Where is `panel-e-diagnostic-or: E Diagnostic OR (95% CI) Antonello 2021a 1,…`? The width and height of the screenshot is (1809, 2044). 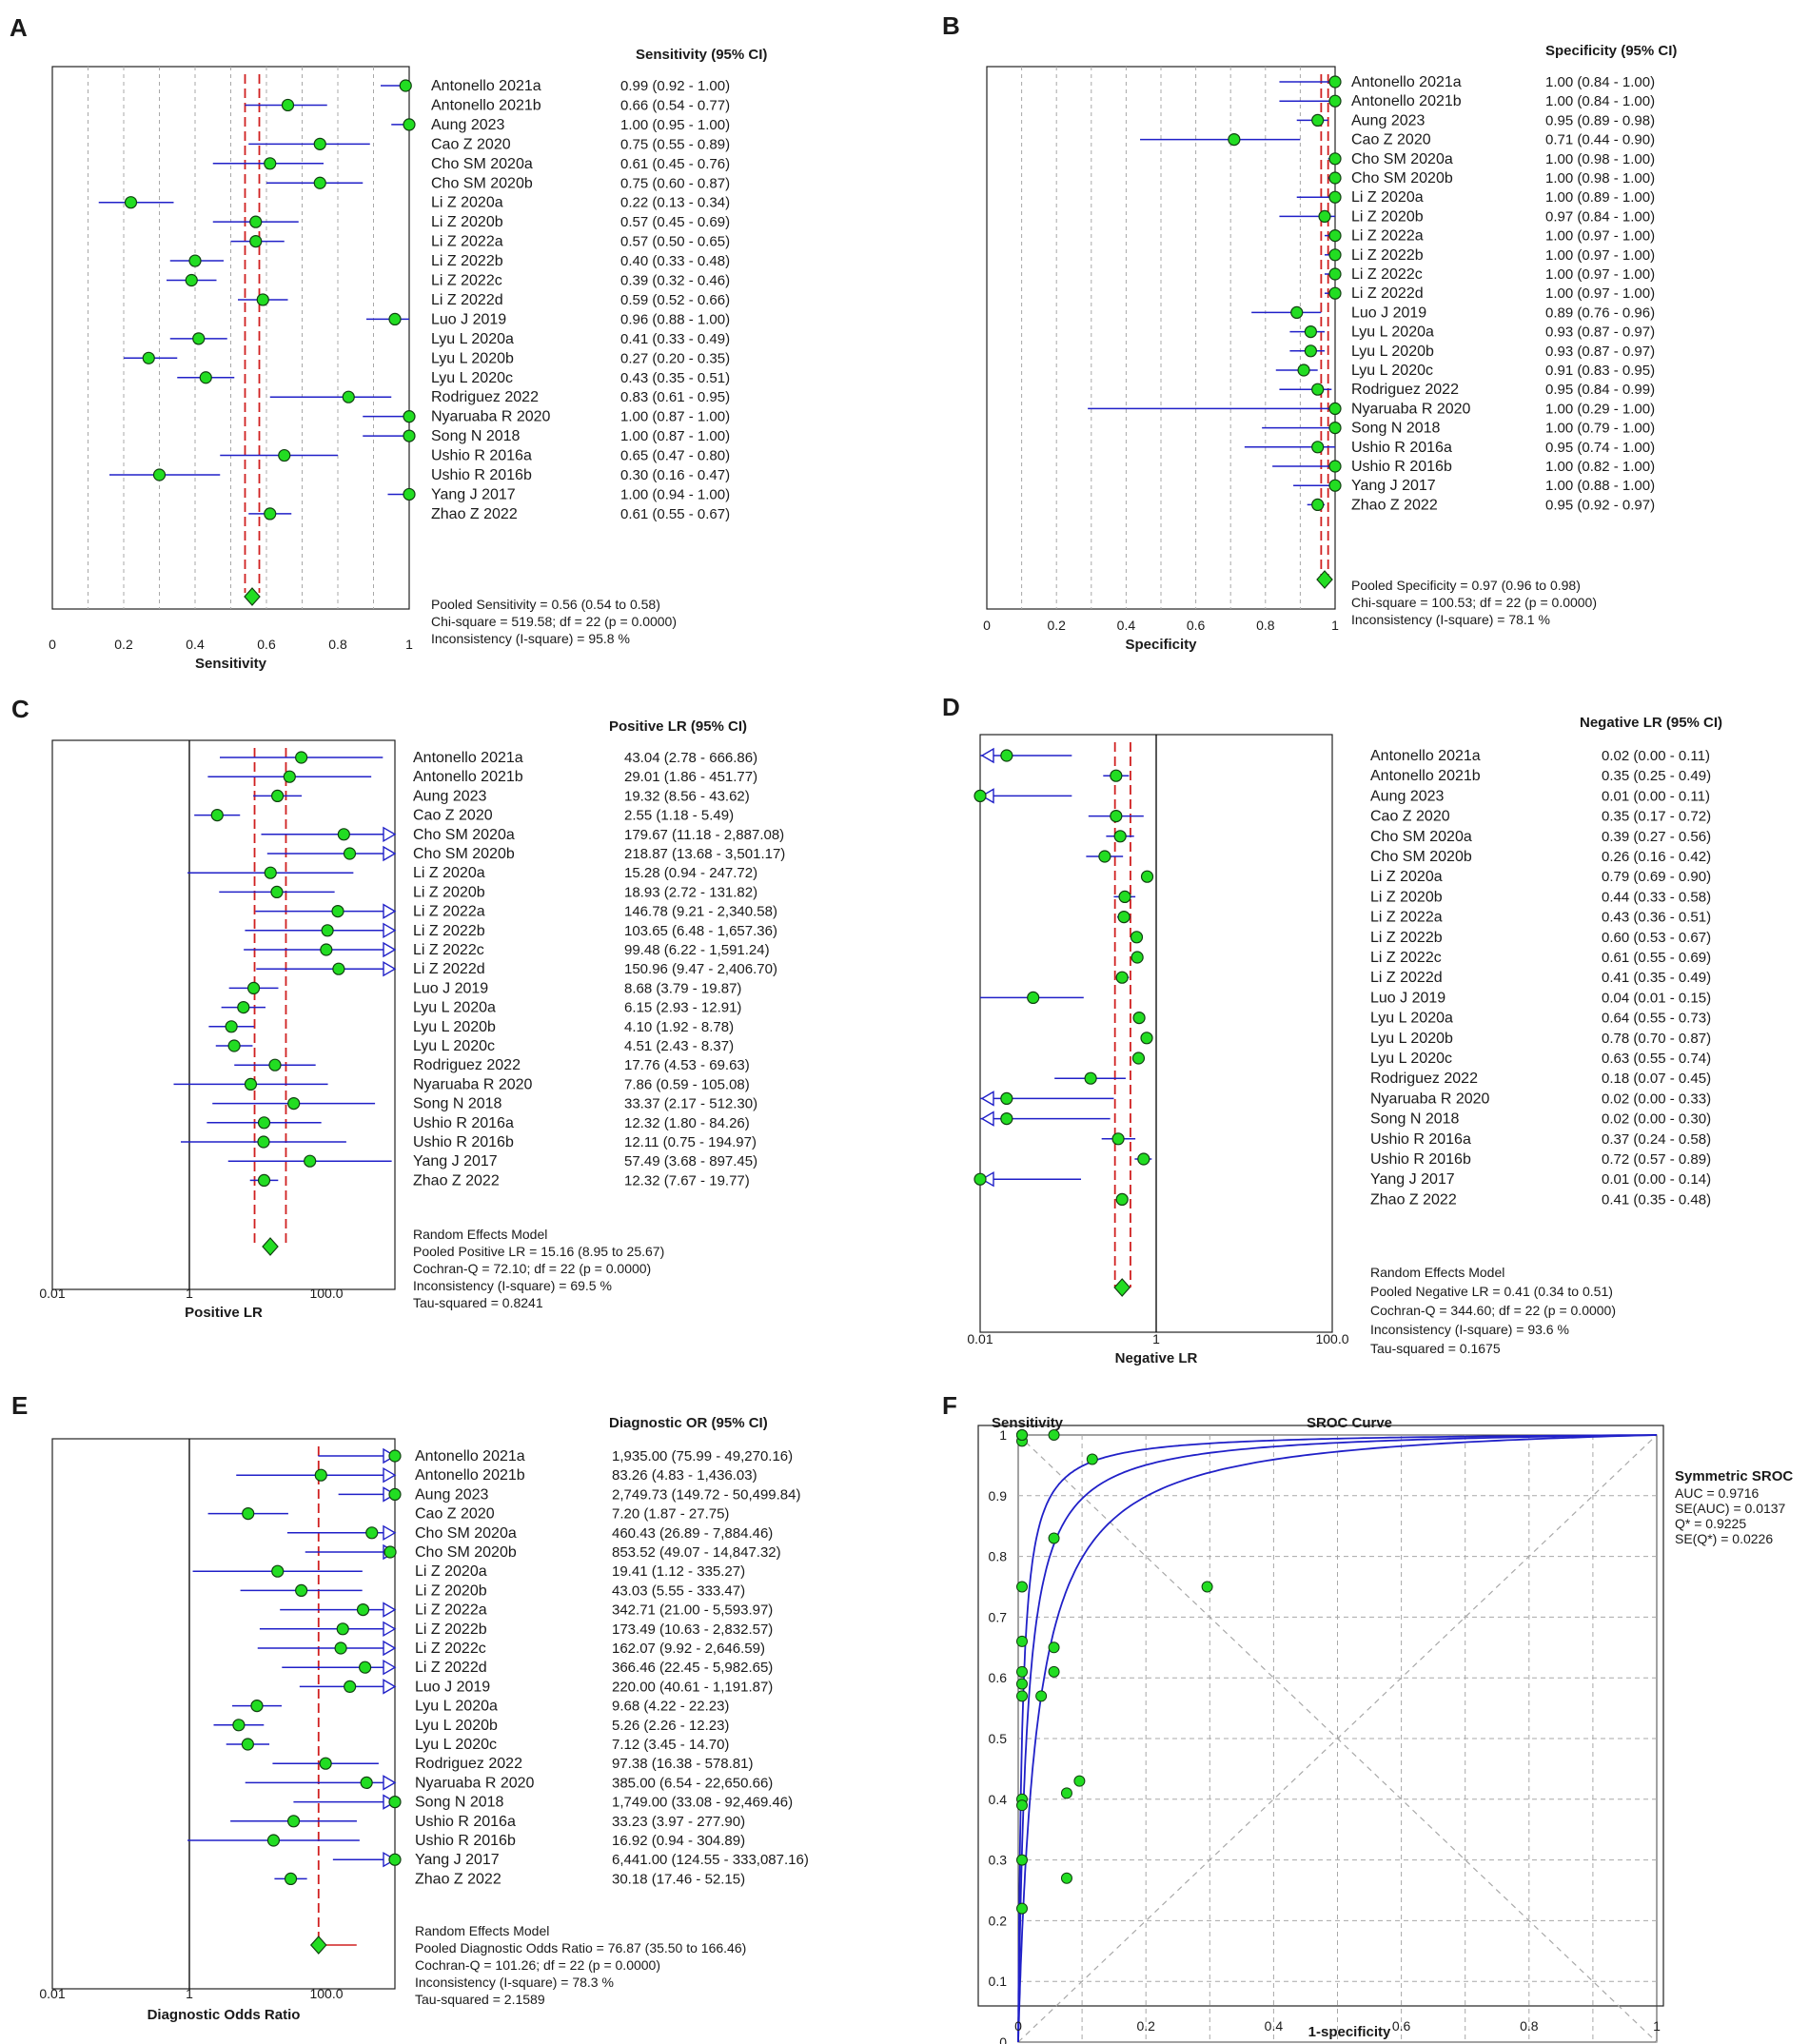
panel-e-diagnostic-or: E Diagnostic OR (95% CI) Antonello 2021a 1,… is located at coordinates (410, 1707).